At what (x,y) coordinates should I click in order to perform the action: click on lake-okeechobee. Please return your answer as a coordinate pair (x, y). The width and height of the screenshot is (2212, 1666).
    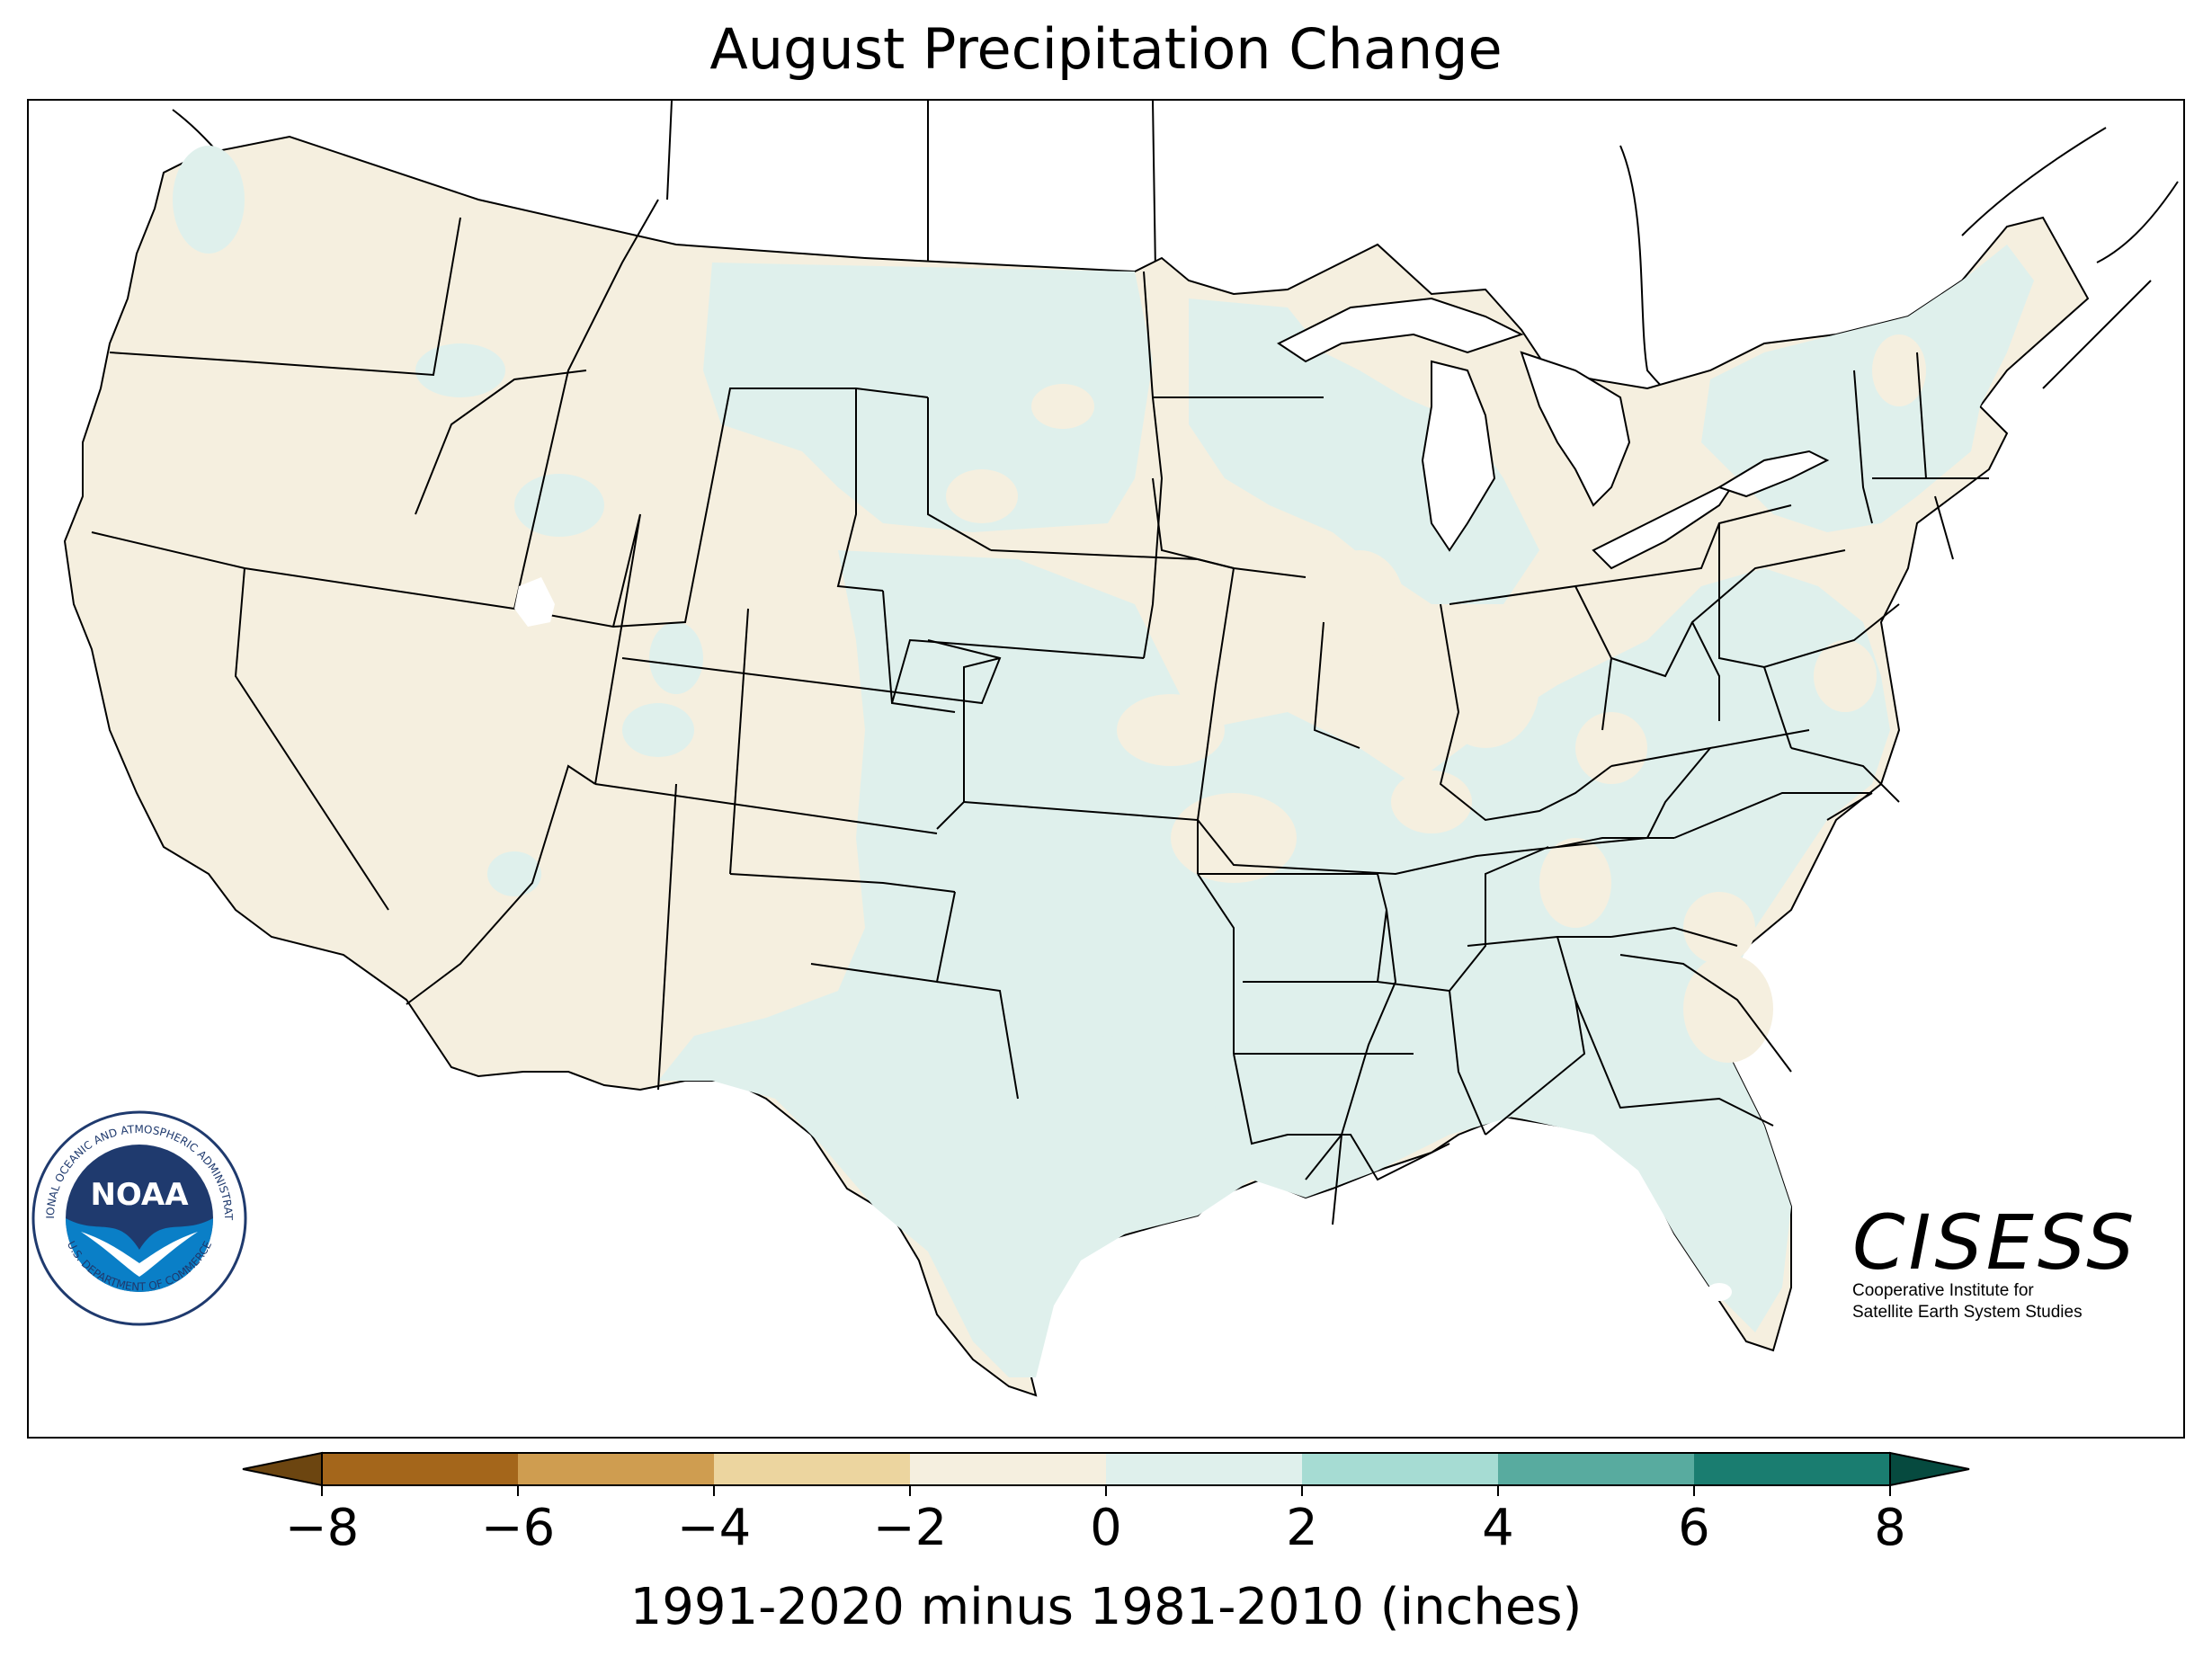
    Looking at the image, I should click on (1719, 1292).